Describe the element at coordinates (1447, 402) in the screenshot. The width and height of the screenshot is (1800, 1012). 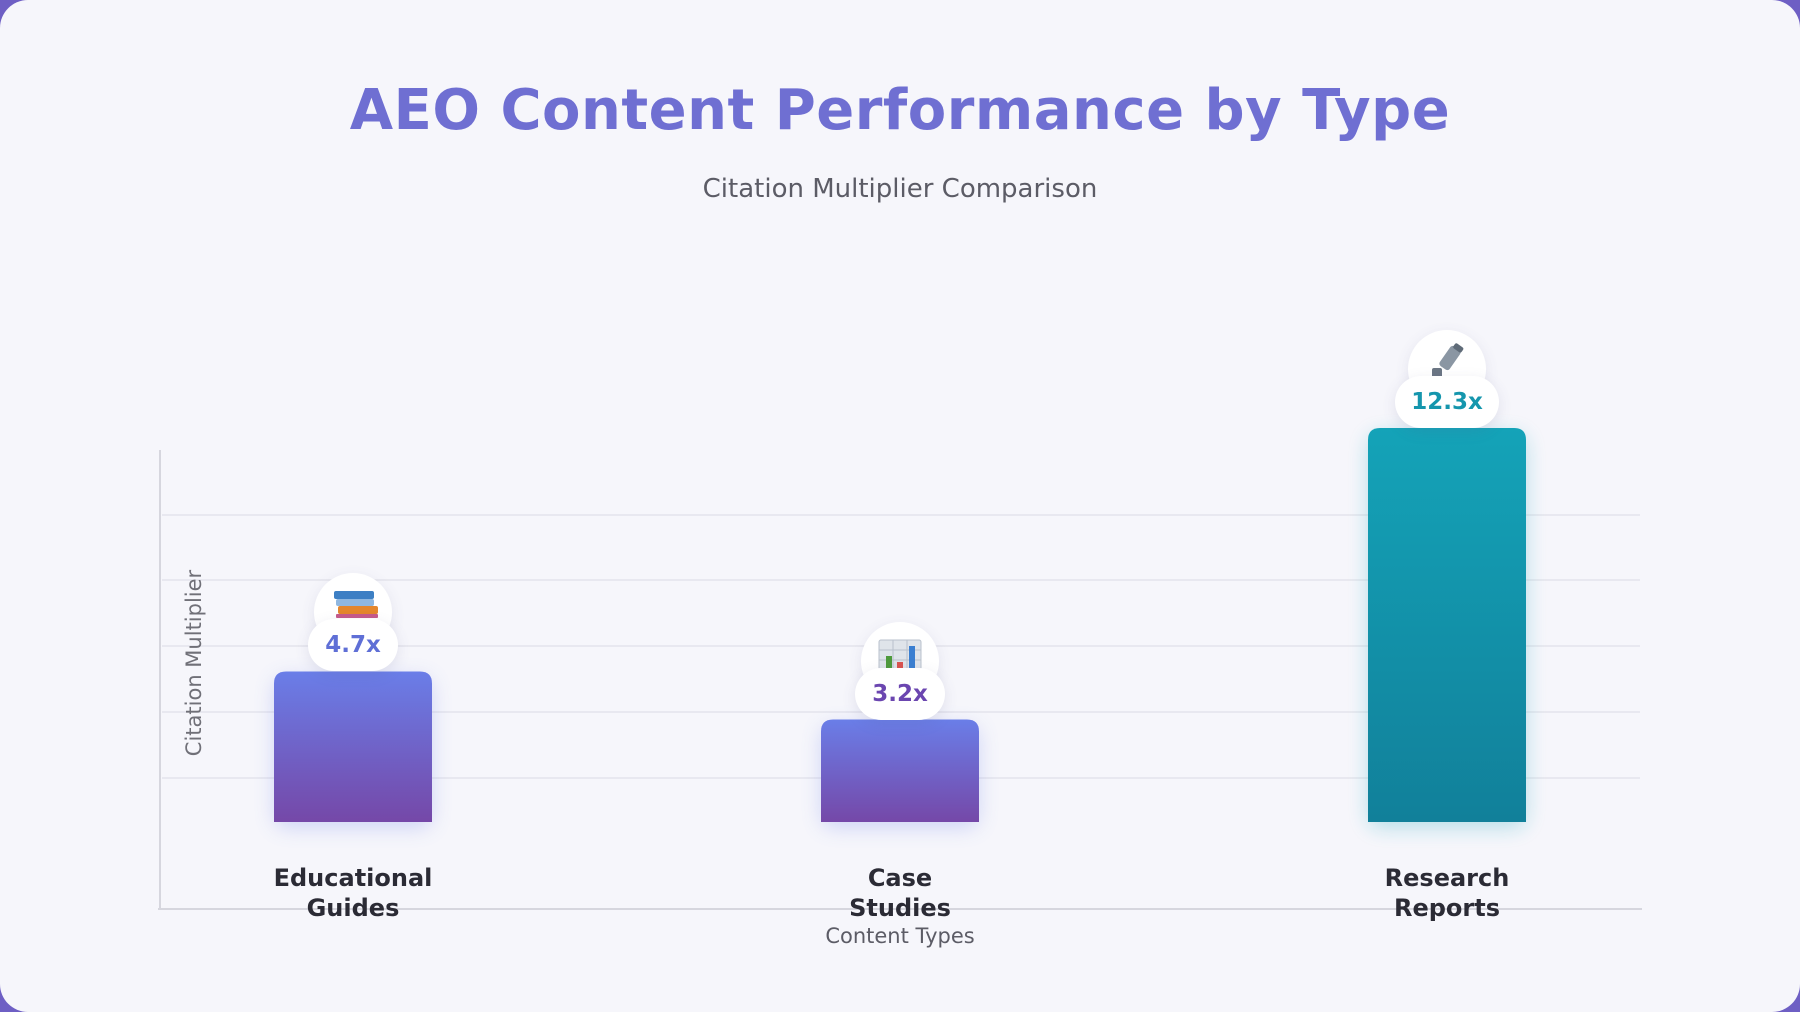
I see `value-label: 12.3x` at that location.